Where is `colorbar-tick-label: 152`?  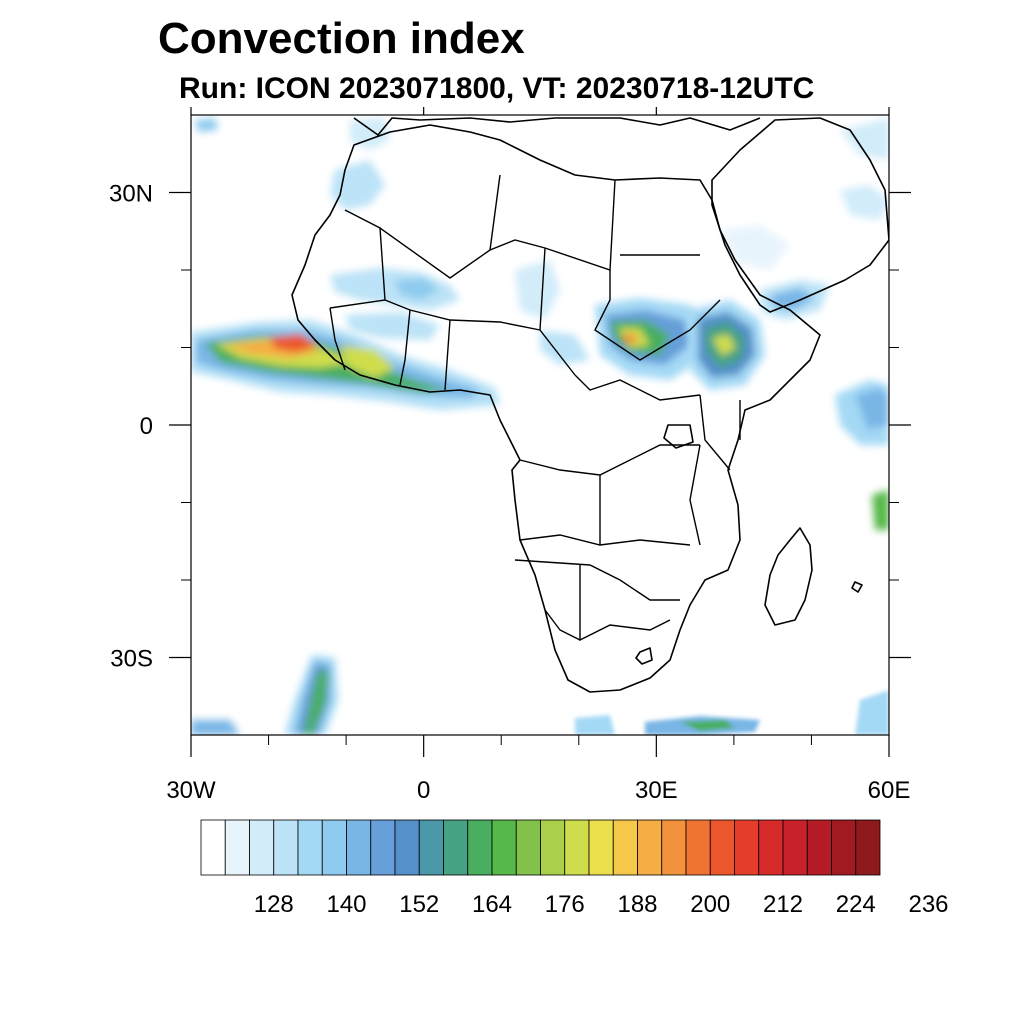 colorbar-tick-label: 152 is located at coordinates (419, 904).